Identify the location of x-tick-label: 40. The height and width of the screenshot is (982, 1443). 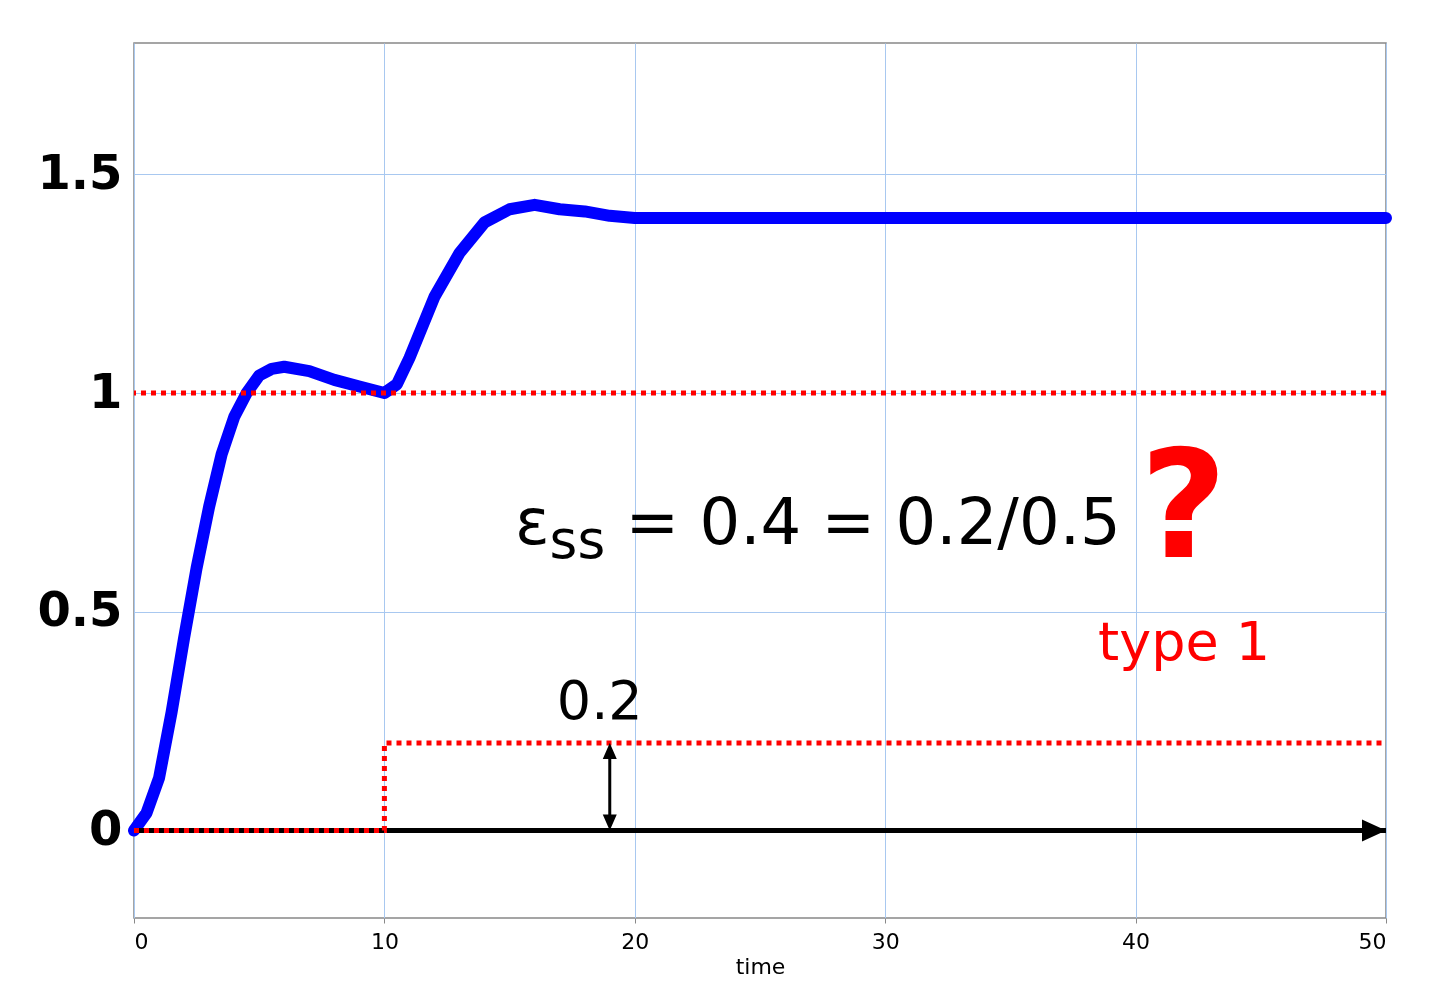
(1136, 941).